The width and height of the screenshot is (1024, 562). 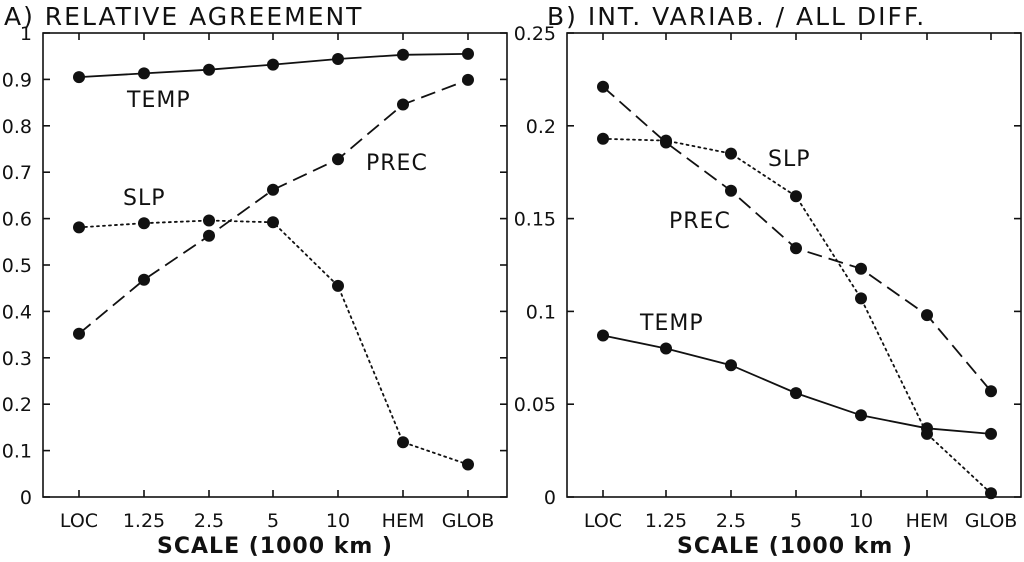 I want to click on y-tick-label: 0.7, so click(x=17, y=173).